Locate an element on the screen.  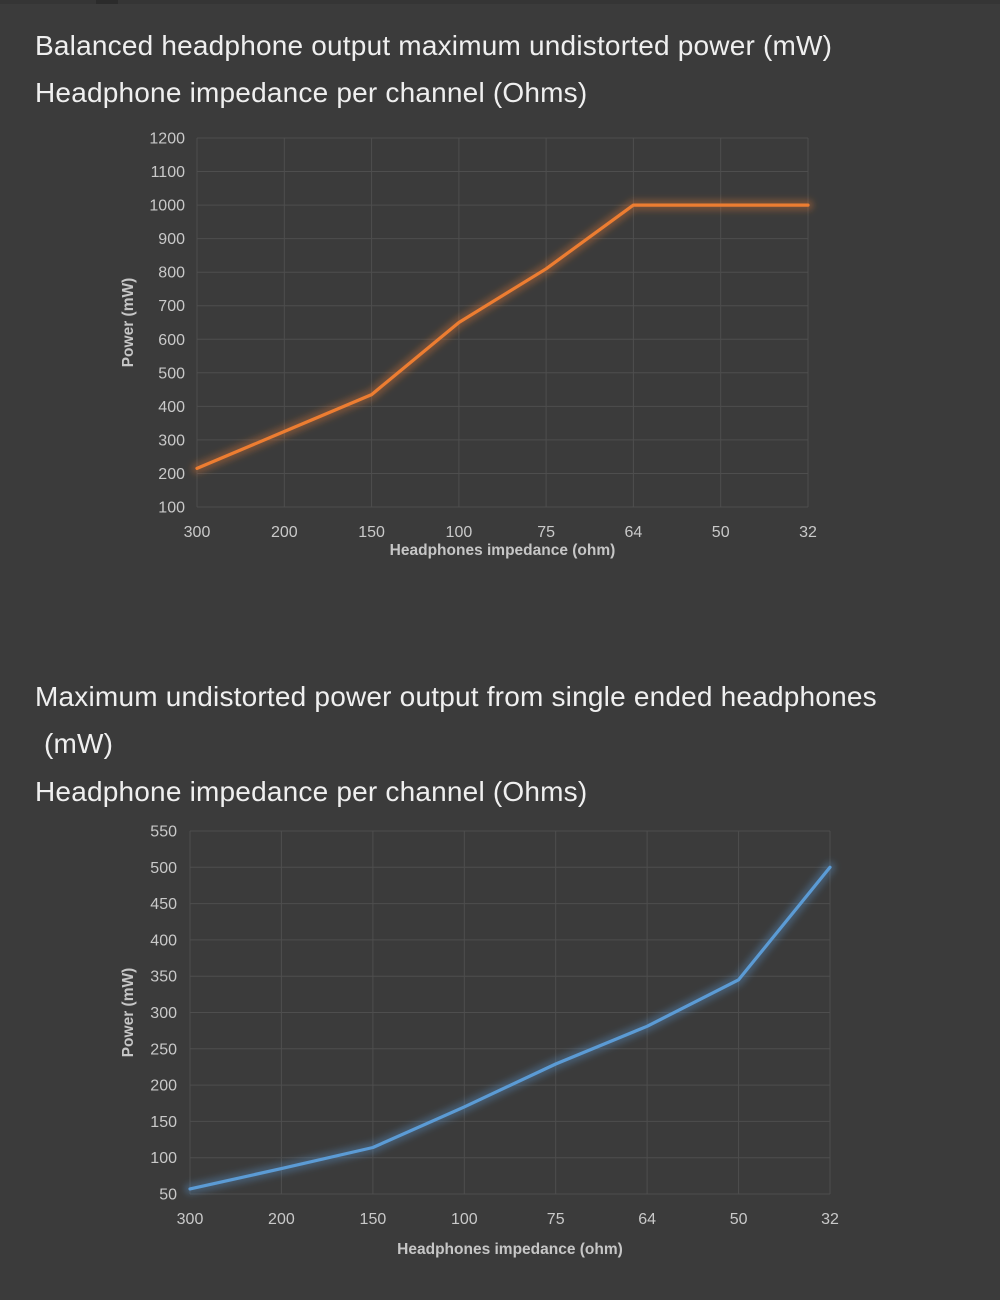
y-tick-label: 150 is located at coordinates (163, 1122).